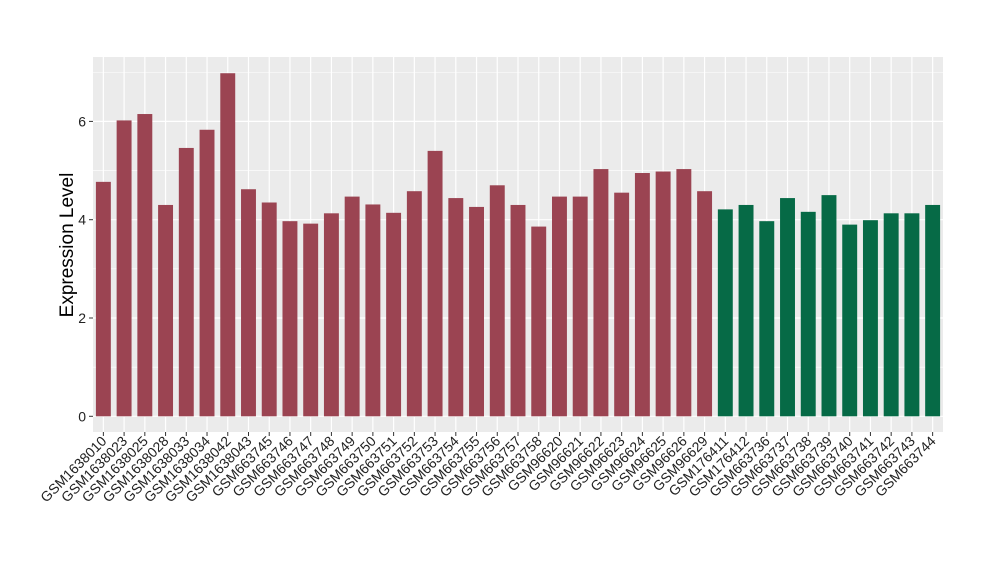 The image size is (1000, 585). I want to click on y-tick-label: 4, so click(82, 220).